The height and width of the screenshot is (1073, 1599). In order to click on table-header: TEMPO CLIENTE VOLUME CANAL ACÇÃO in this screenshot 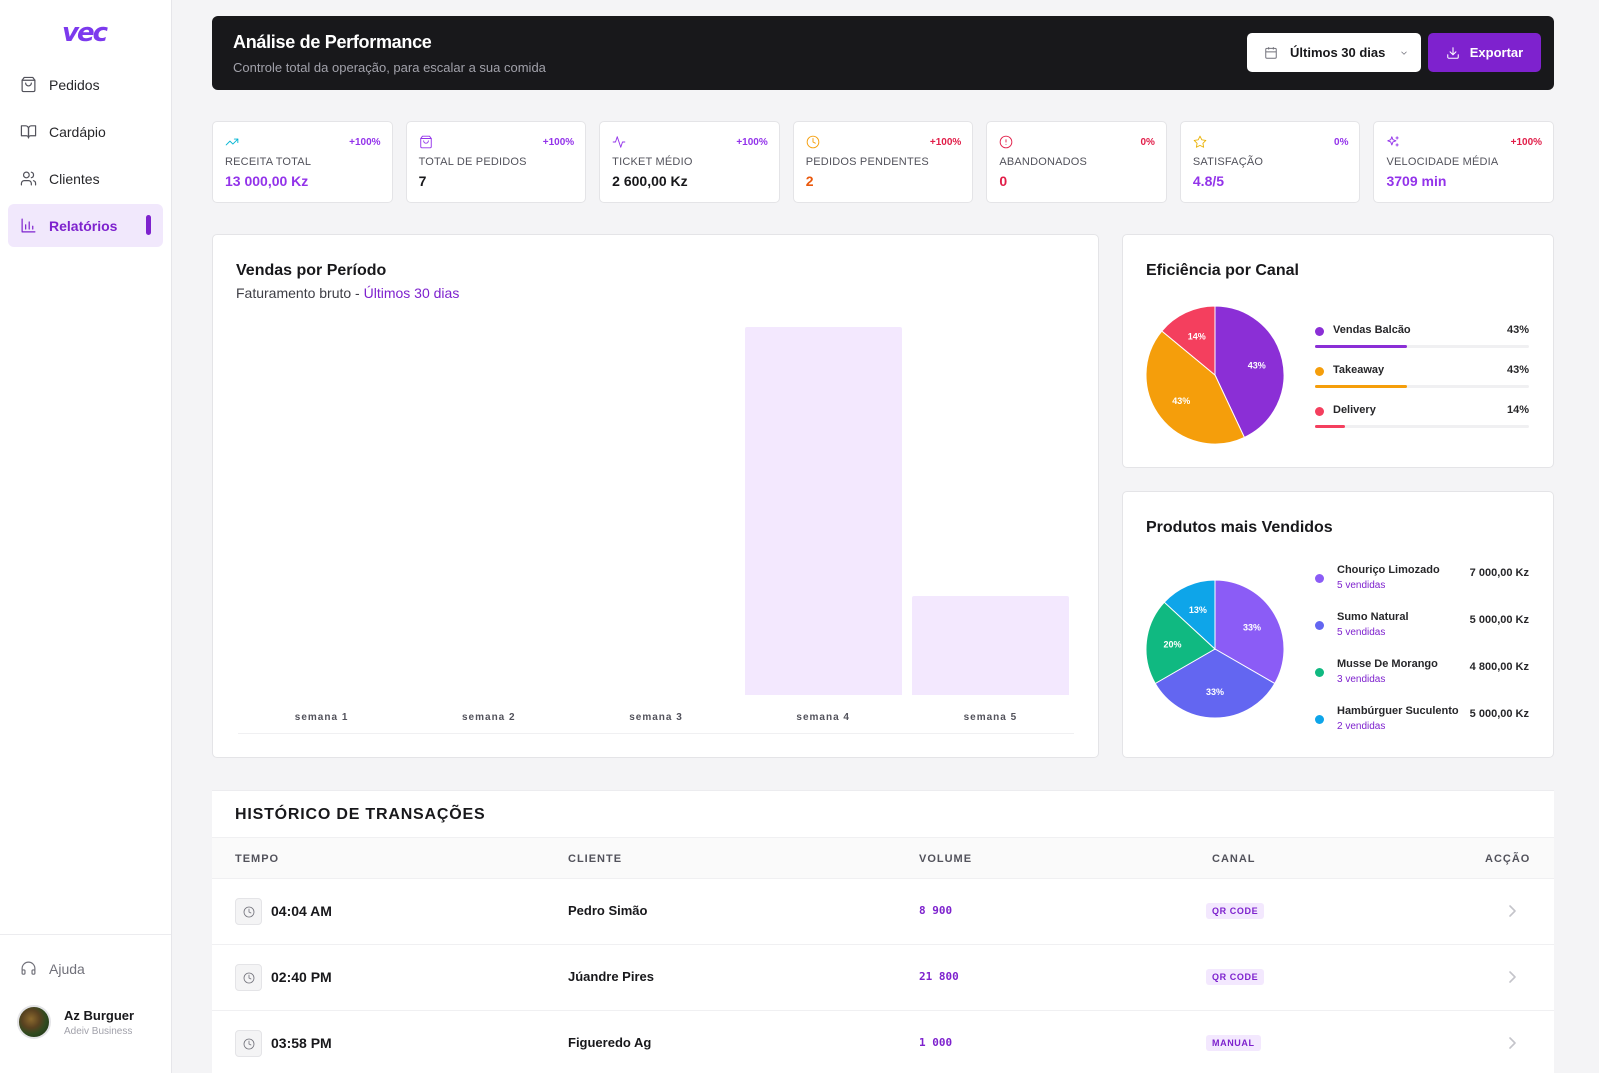, I will do `click(883, 858)`.